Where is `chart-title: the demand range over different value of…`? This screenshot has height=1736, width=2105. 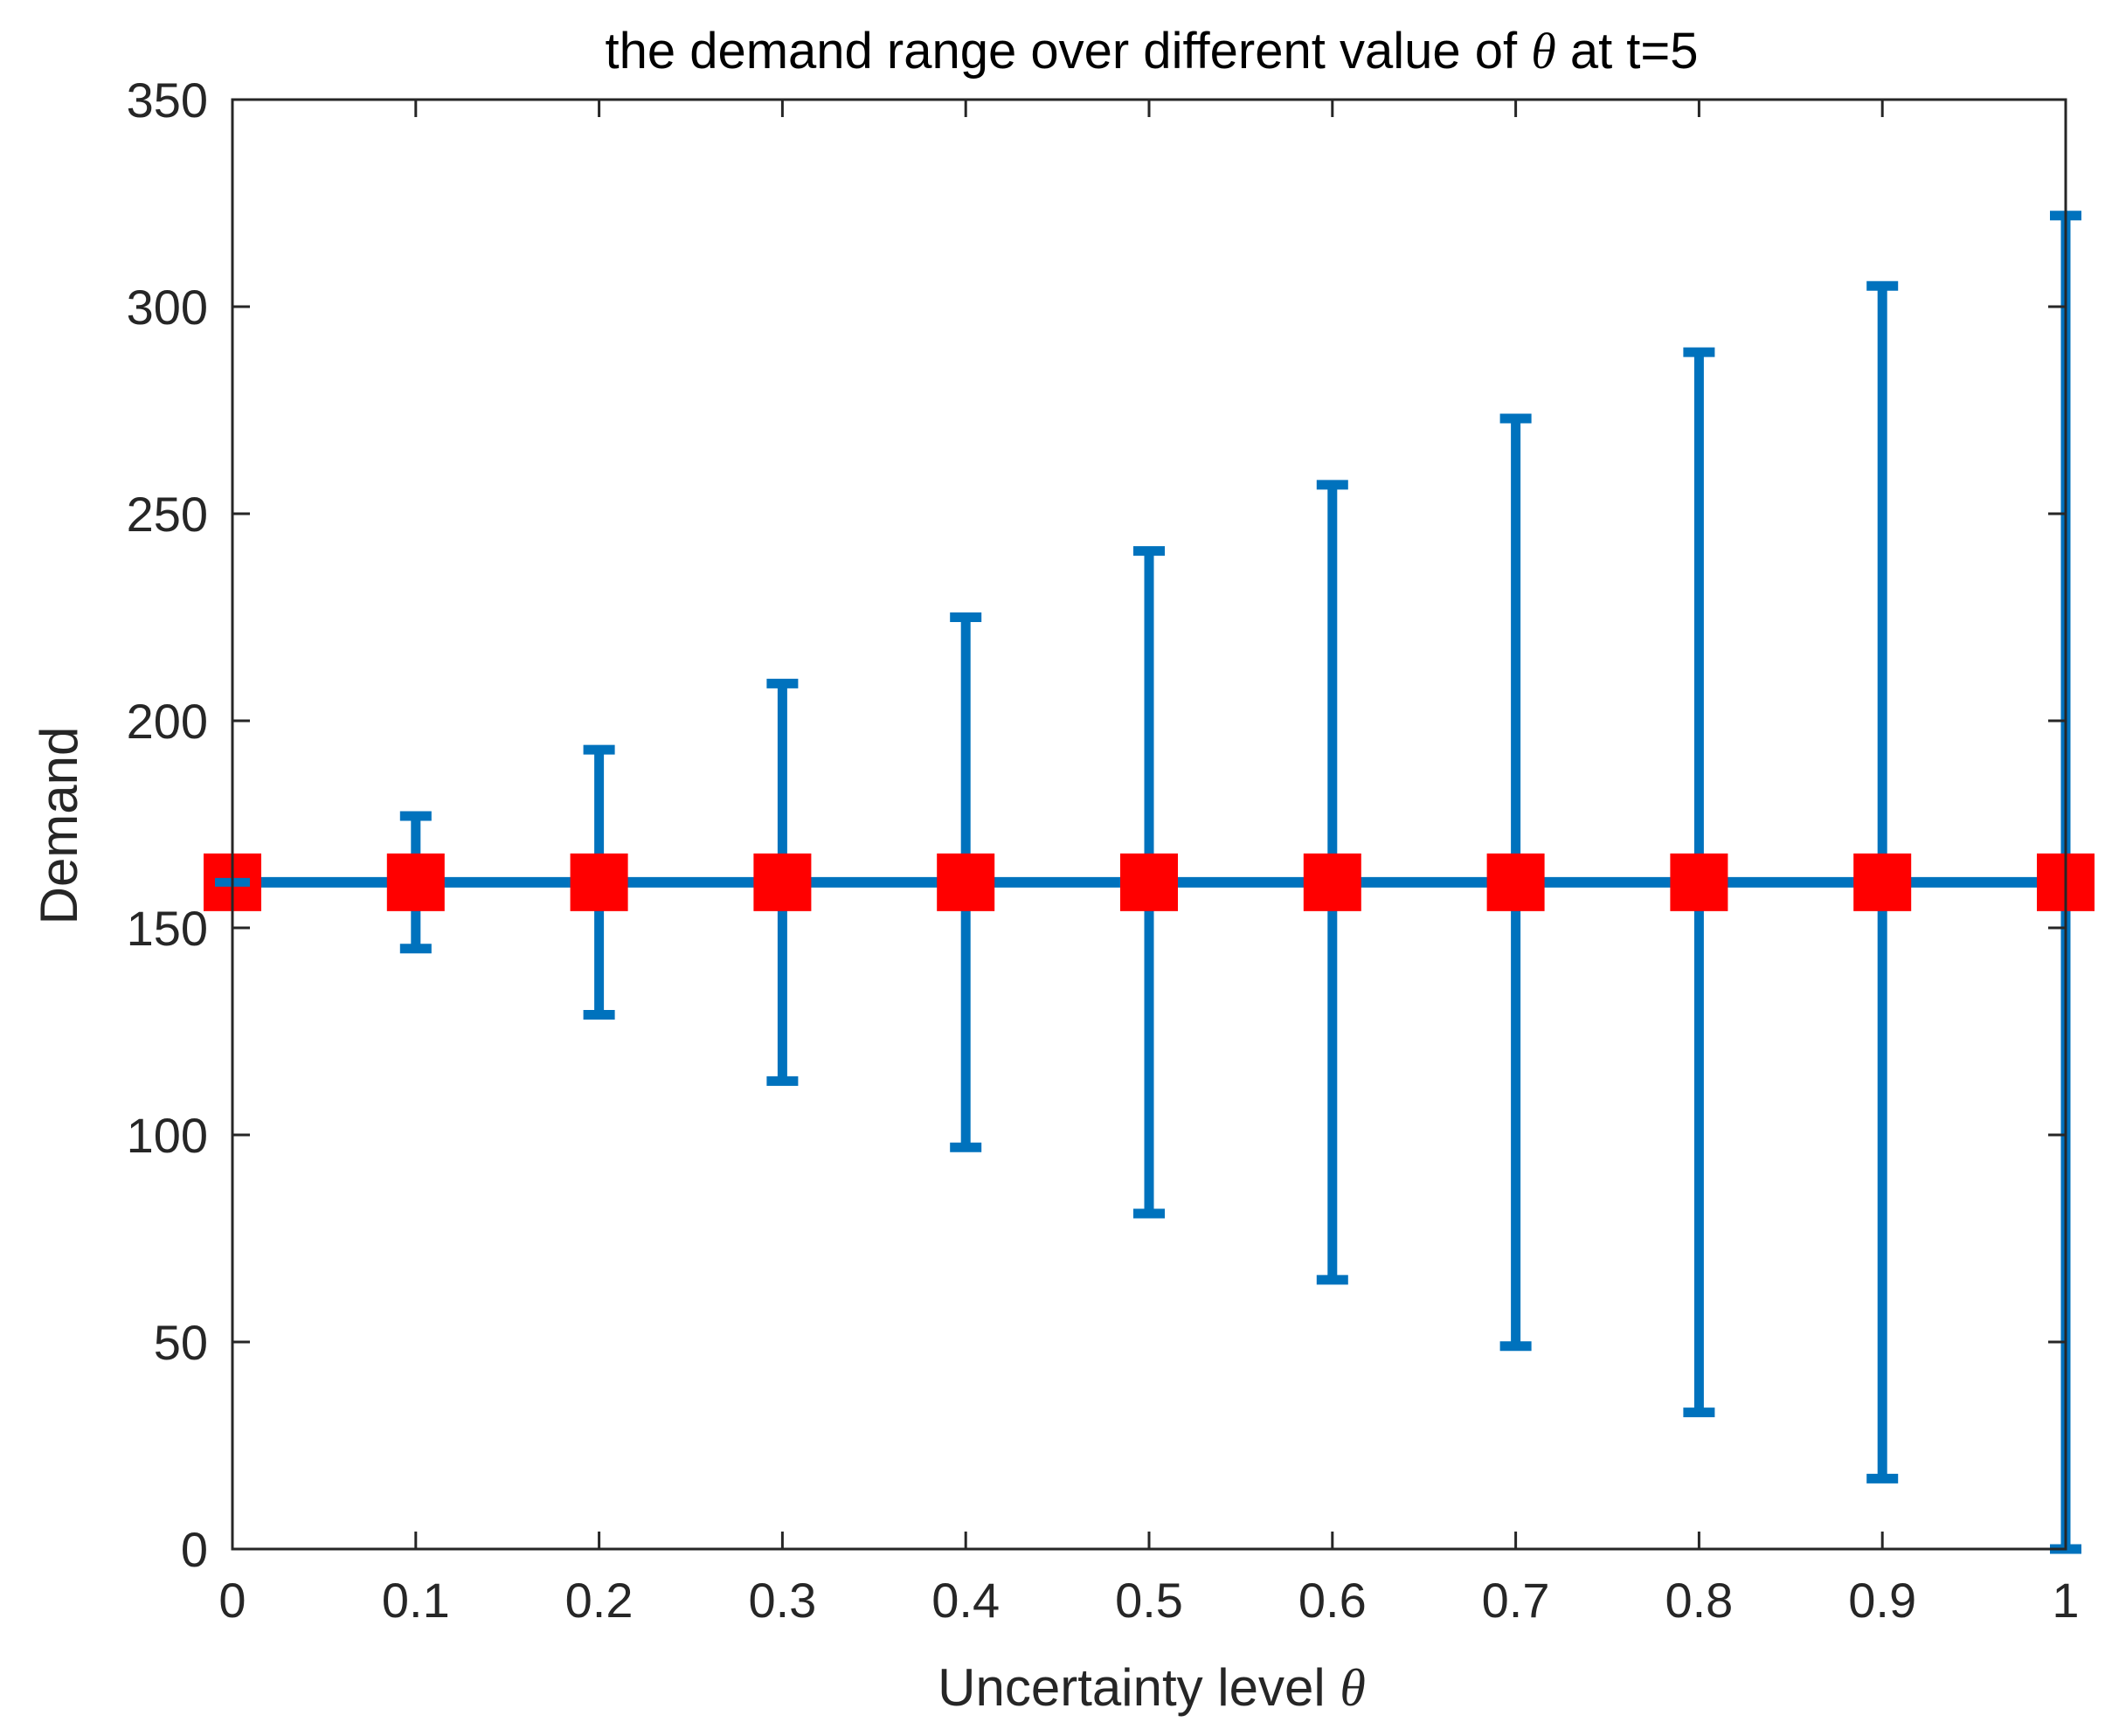
chart-title: the demand range over different value of… is located at coordinates (1151, 52).